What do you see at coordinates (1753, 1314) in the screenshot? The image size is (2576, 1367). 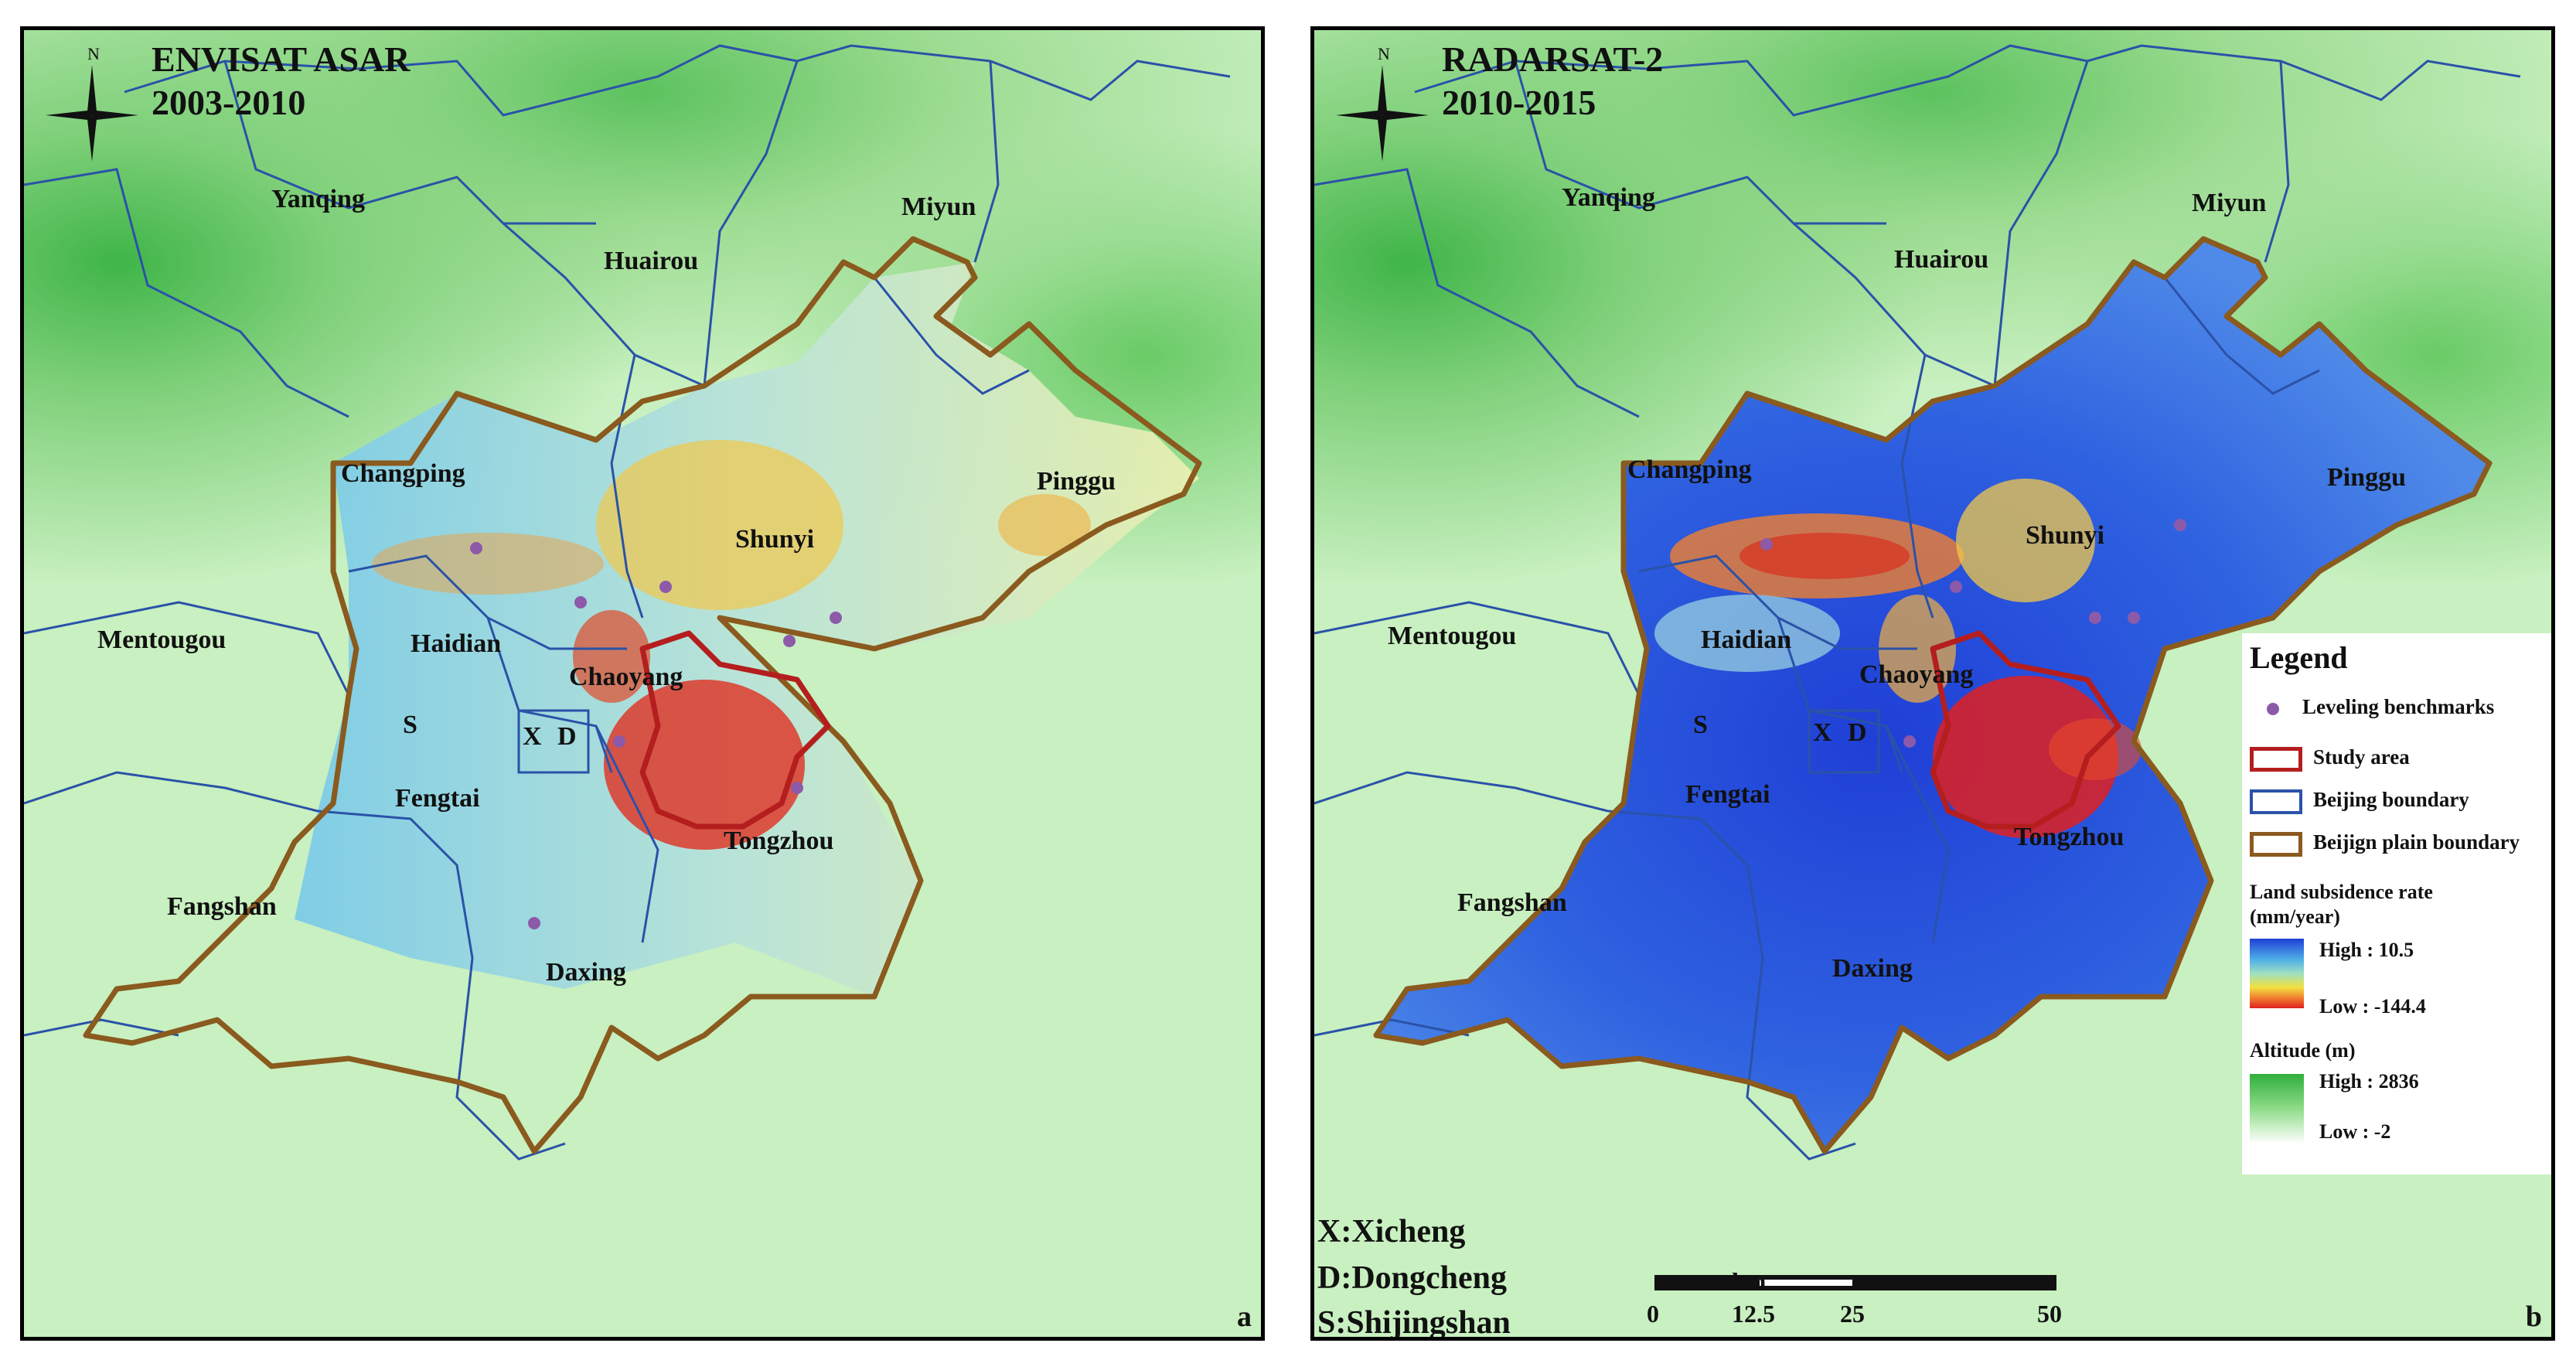 I see `scale-tick-12-5: 12.5` at bounding box center [1753, 1314].